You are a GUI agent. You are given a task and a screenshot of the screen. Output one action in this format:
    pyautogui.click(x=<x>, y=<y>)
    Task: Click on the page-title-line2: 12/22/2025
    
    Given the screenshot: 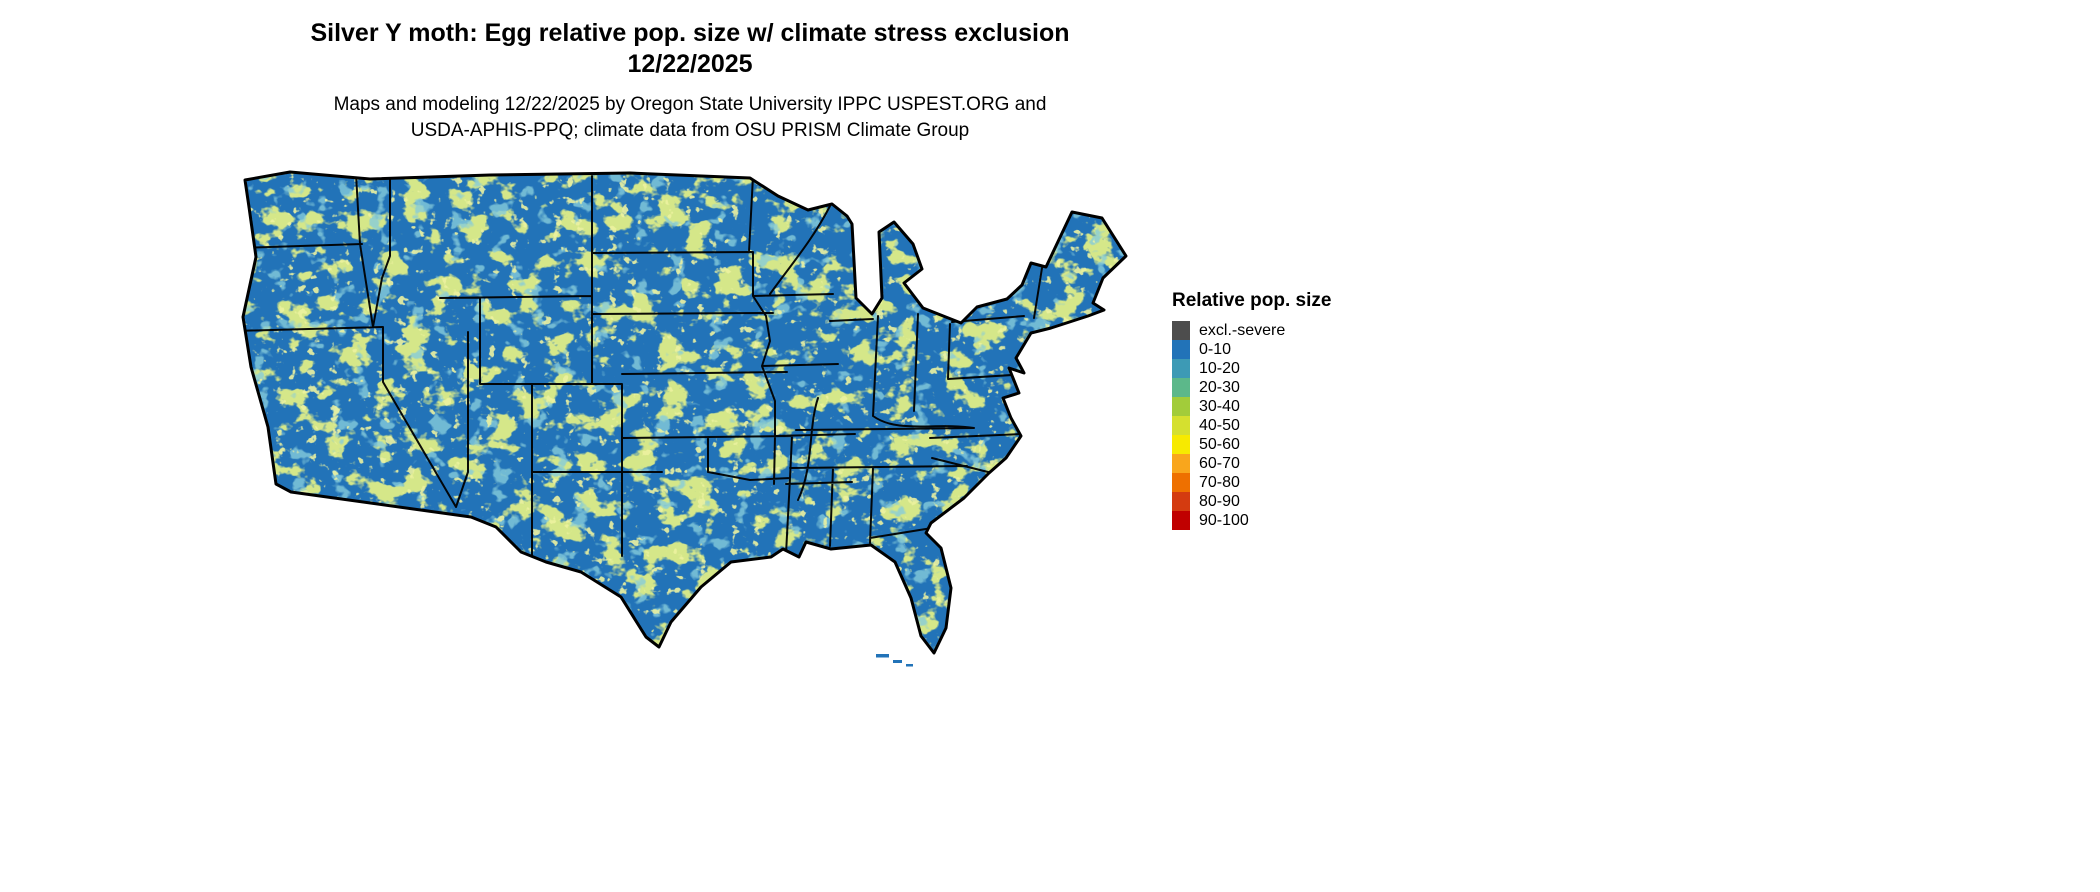 What is the action you would take?
    pyautogui.click(x=690, y=64)
    